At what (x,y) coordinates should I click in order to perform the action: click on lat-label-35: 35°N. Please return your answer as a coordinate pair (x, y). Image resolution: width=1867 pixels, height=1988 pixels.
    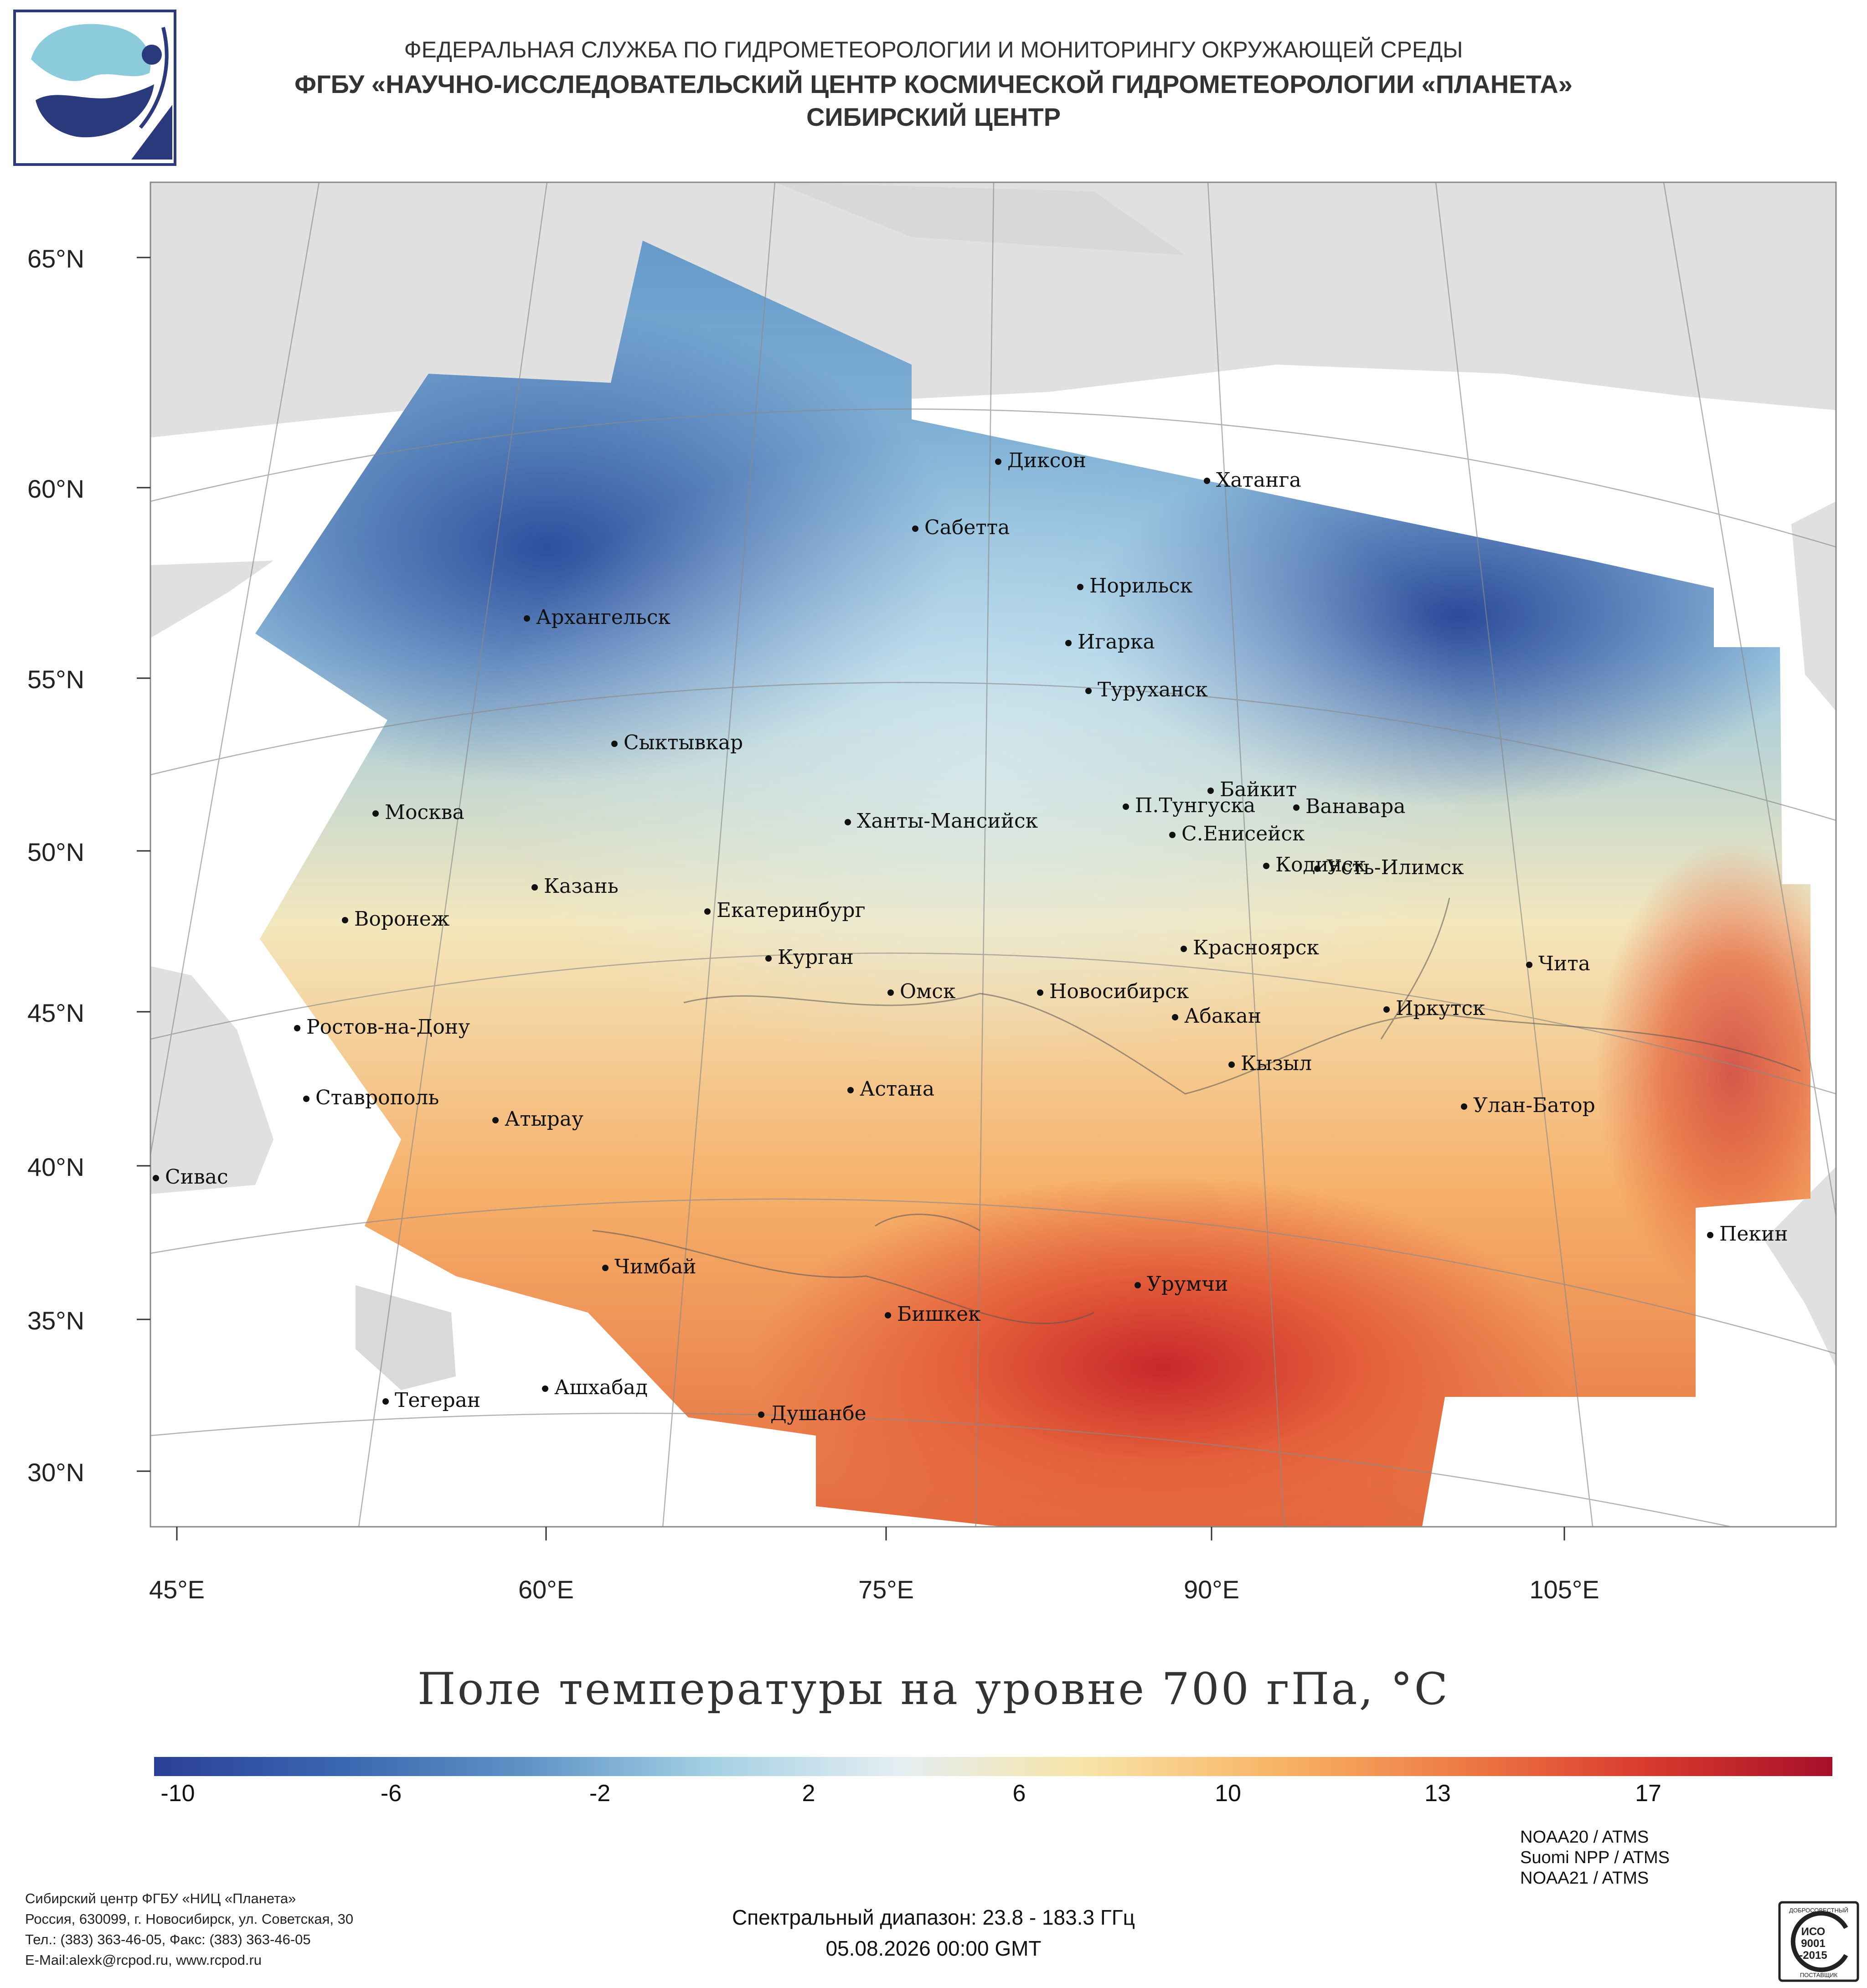
    Looking at the image, I should click on (56, 1321).